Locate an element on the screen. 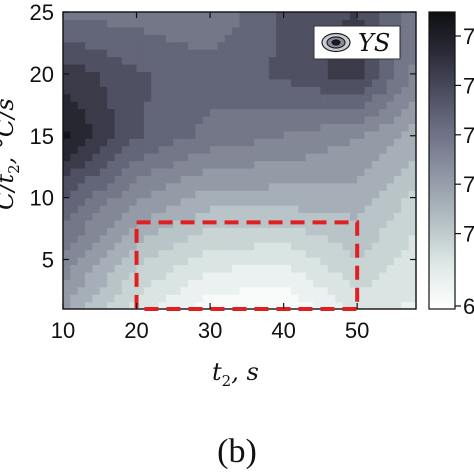 This screenshot has height=474, width=474. x-tick-label: 10 is located at coordinates (63, 330).